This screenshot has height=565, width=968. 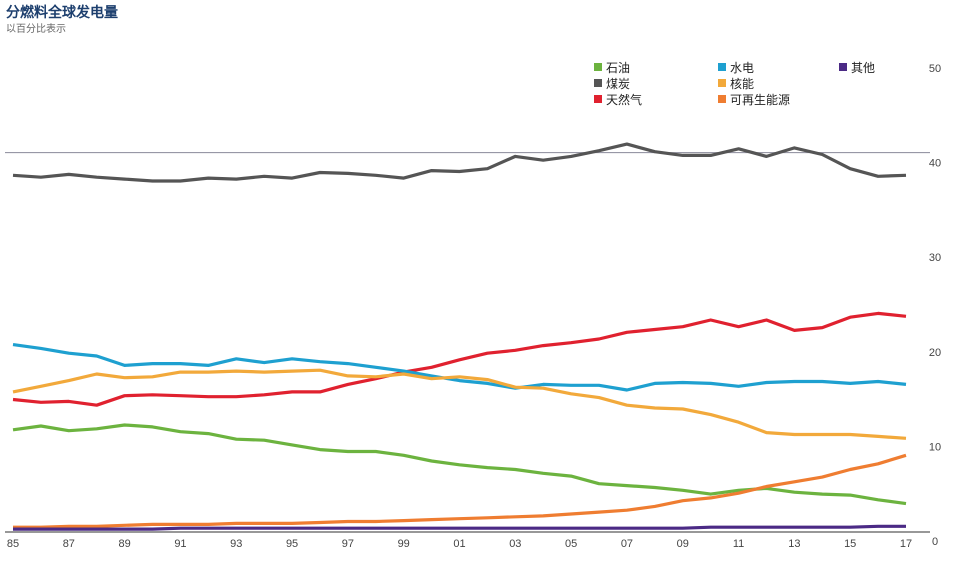 I want to click on x-tick-label: 13, so click(x=794, y=544).